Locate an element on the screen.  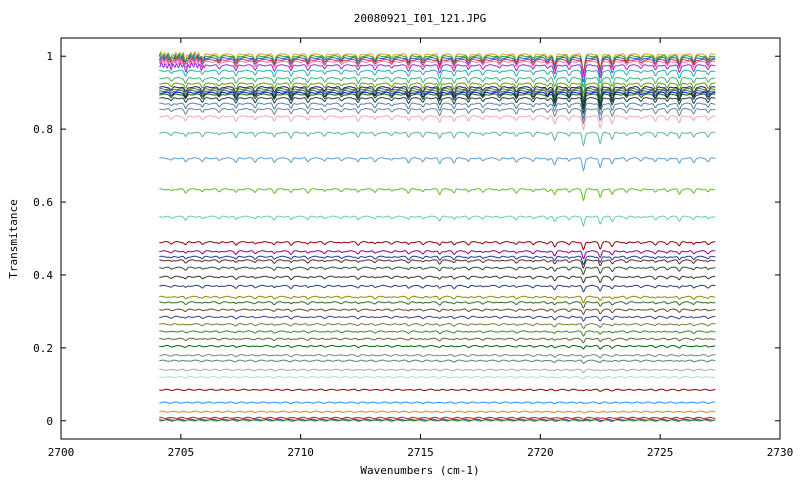
y-axis-label: Transmitance is located at coordinates (13, 238).